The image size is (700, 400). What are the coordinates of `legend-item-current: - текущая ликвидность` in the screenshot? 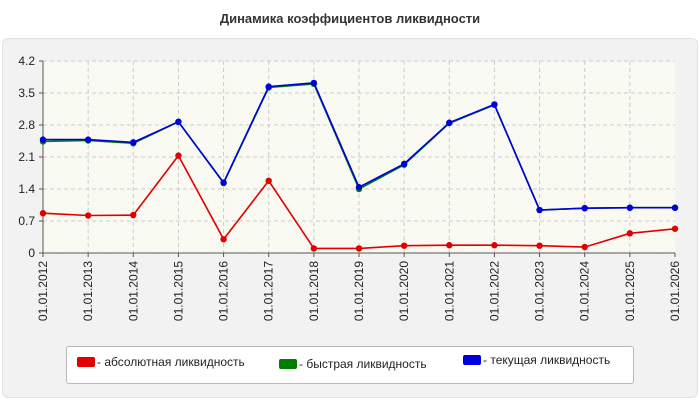 It's located at (536, 360).